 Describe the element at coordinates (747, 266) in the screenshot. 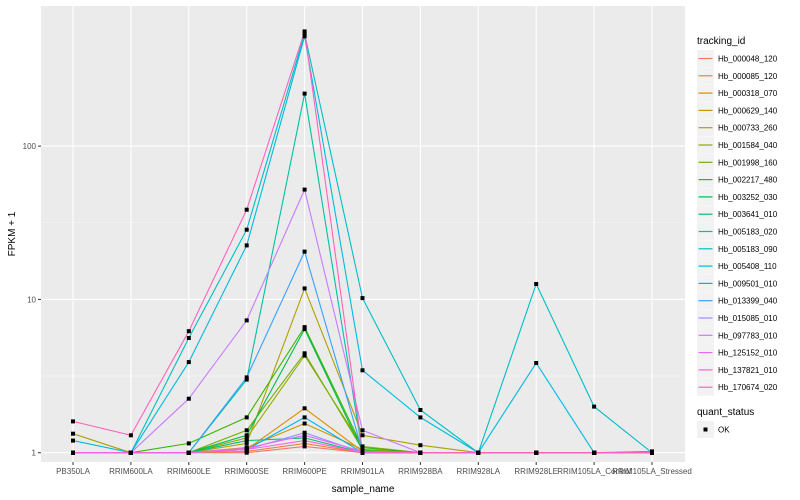

I see `legend-label: Hb_005408_110` at that location.